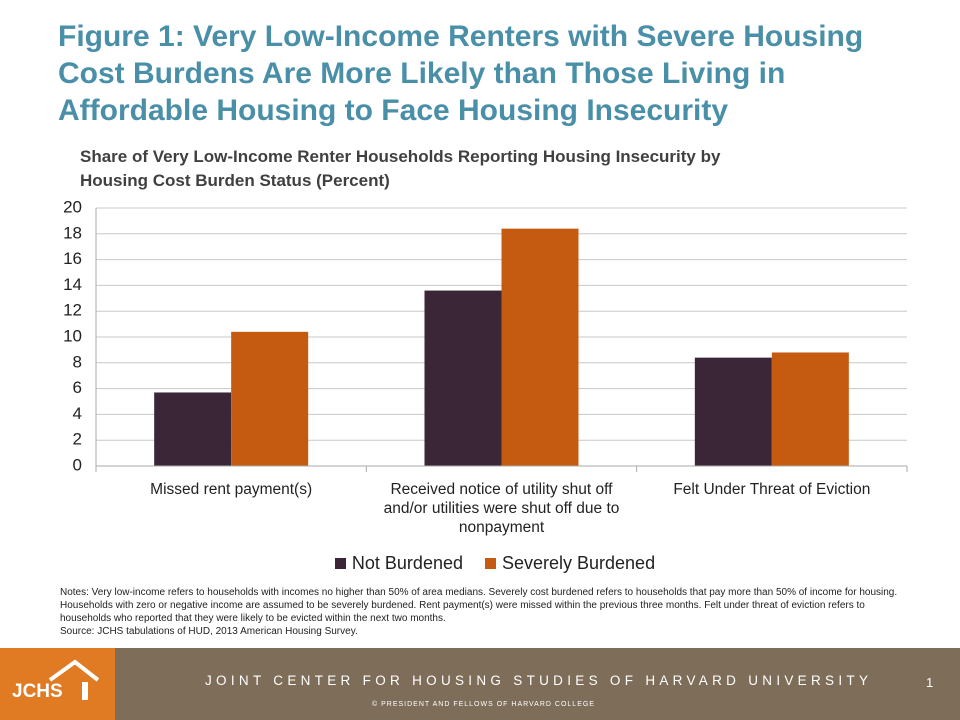  I want to click on y-tick-label: 6, so click(77, 387).